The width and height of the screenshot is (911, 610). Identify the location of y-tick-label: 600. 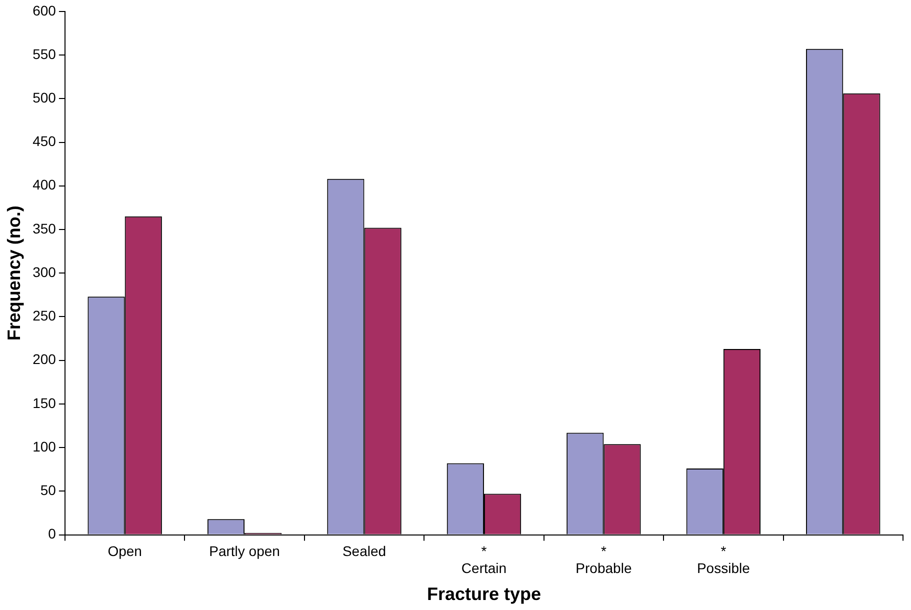
(44, 10).